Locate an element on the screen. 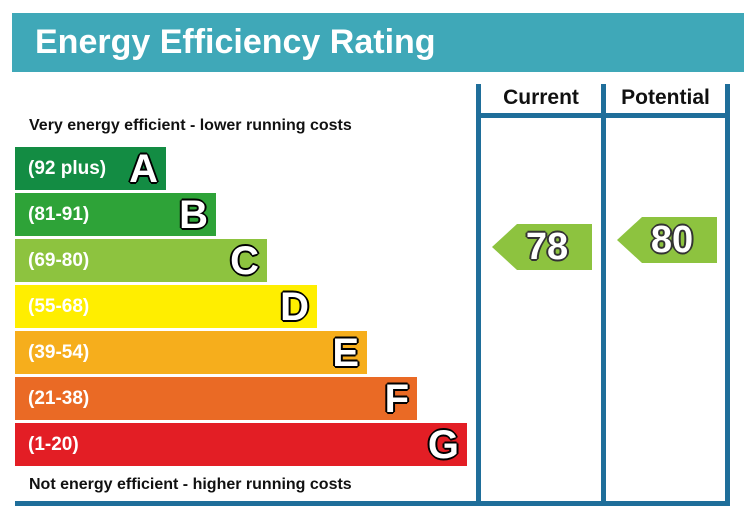 Image resolution: width=744 pixels, height=517 pixels. band-range-label: (81-91) is located at coordinates (59, 214).